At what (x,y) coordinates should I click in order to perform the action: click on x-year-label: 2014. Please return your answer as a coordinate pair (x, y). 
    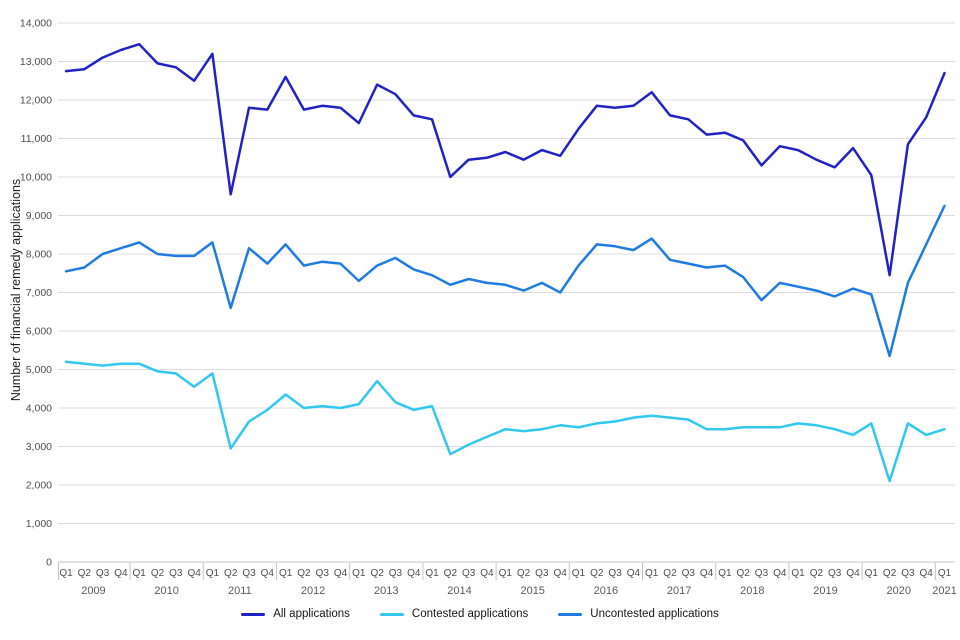
    Looking at the image, I should click on (459, 591).